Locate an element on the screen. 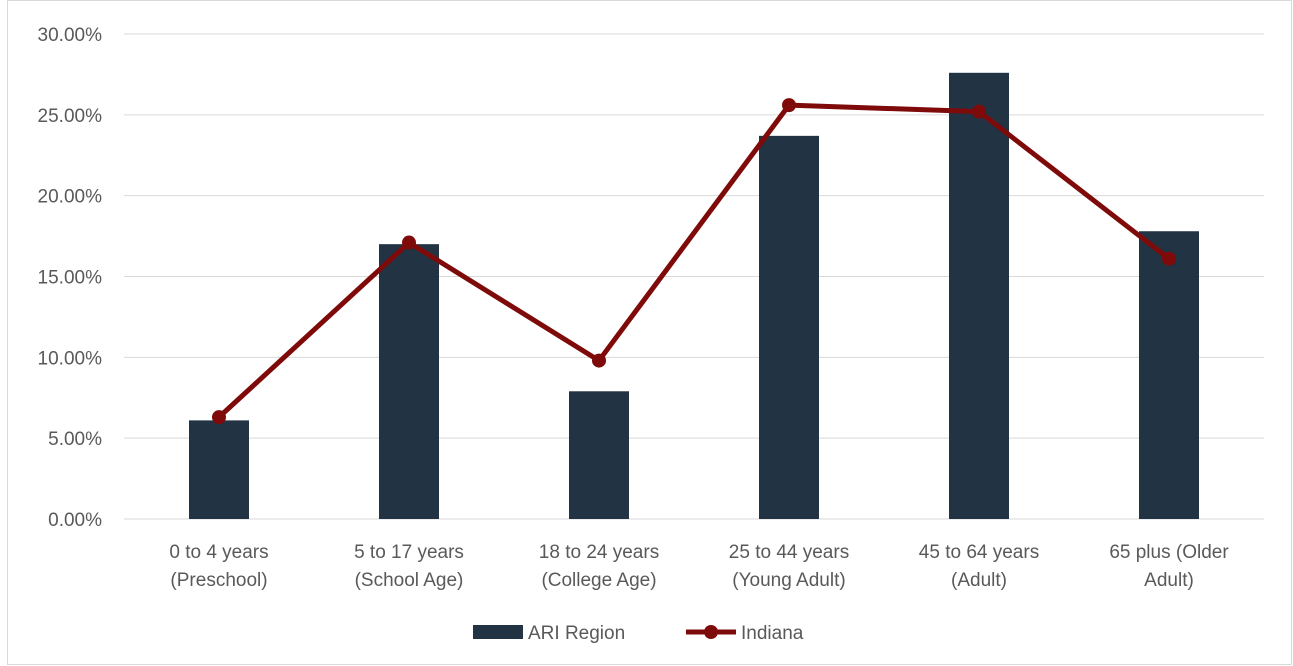  legend-swatch-ari-region is located at coordinates (498, 632).